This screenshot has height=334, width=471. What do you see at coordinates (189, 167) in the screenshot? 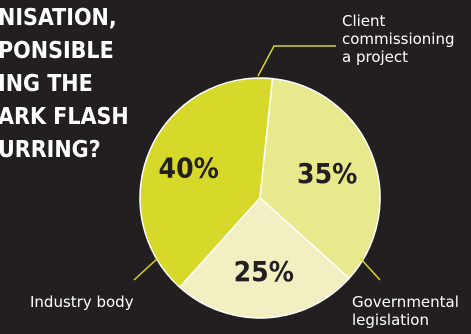
I see `value-label-client: 40%` at bounding box center [189, 167].